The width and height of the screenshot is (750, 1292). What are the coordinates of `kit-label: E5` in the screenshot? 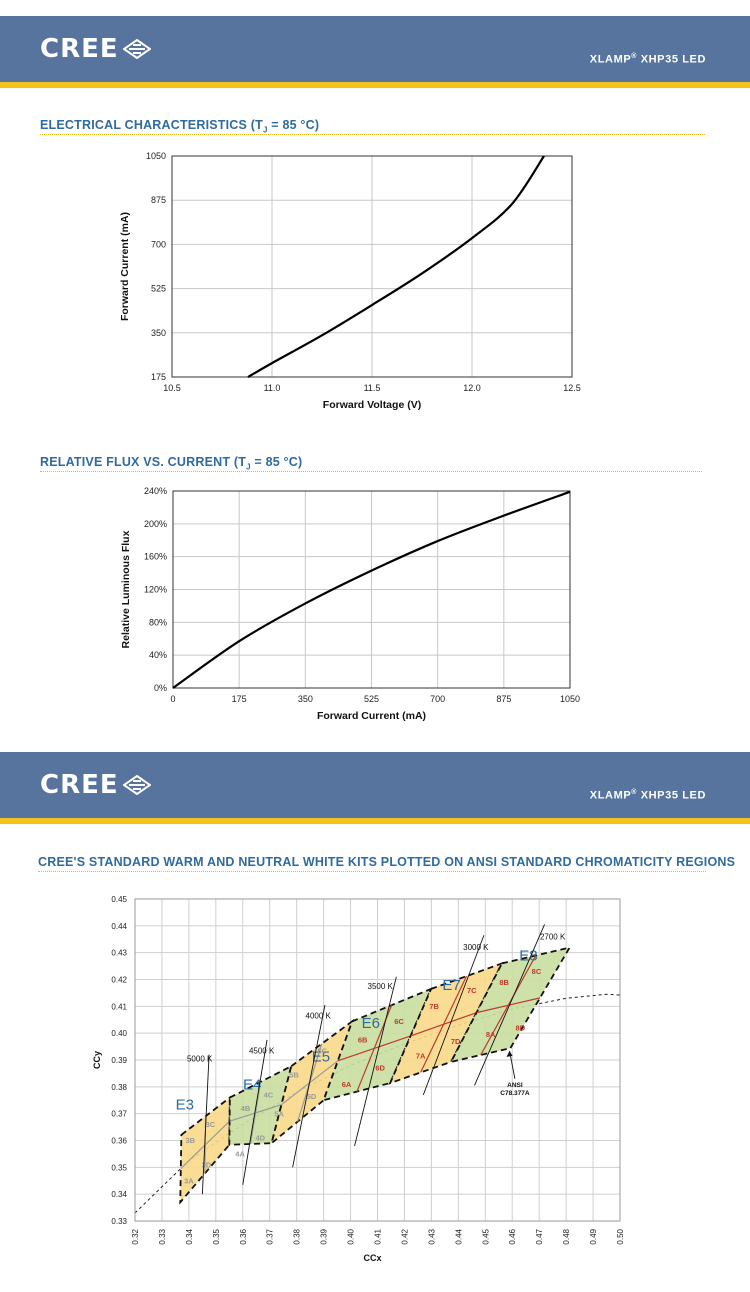 It's located at (321, 1056).